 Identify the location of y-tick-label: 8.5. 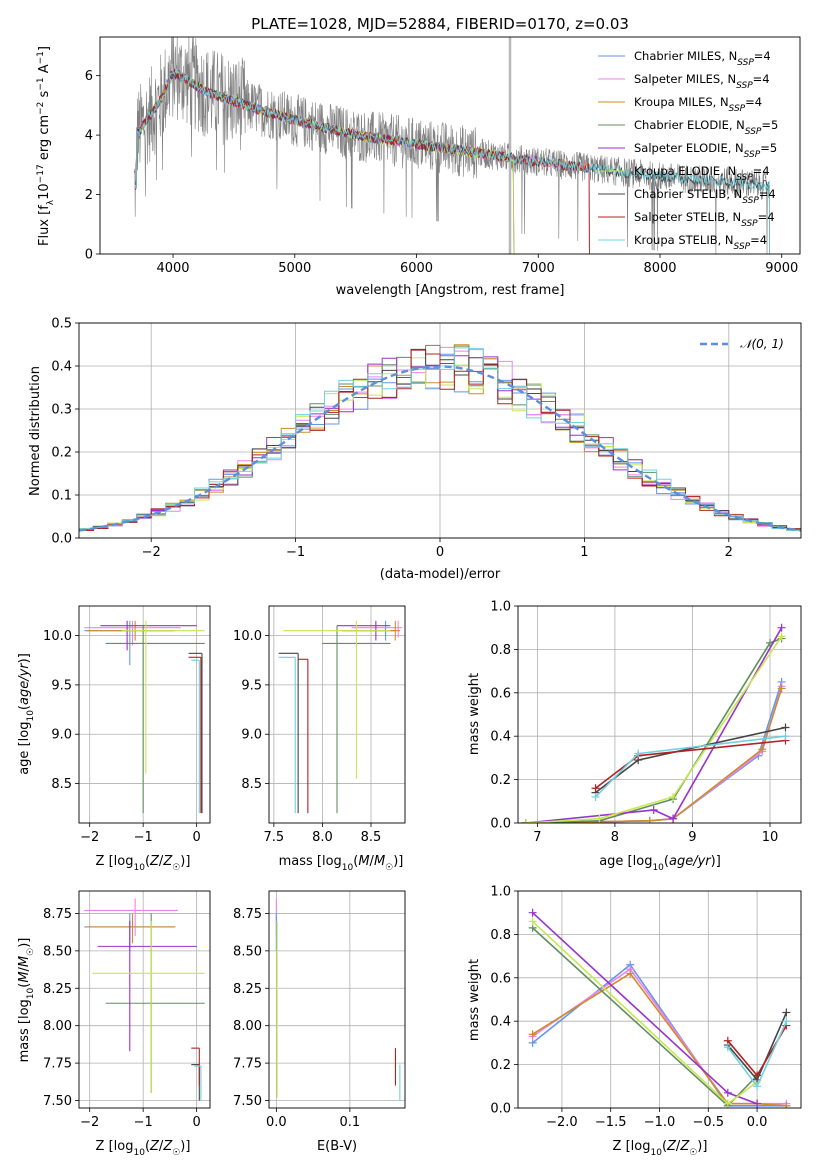
(61, 784).